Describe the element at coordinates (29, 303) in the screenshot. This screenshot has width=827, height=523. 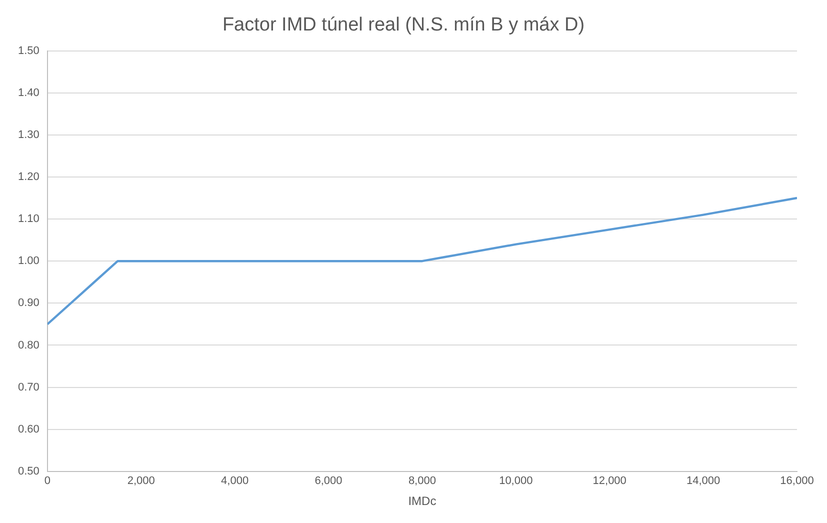
I see `y-tick-label: 0.90` at that location.